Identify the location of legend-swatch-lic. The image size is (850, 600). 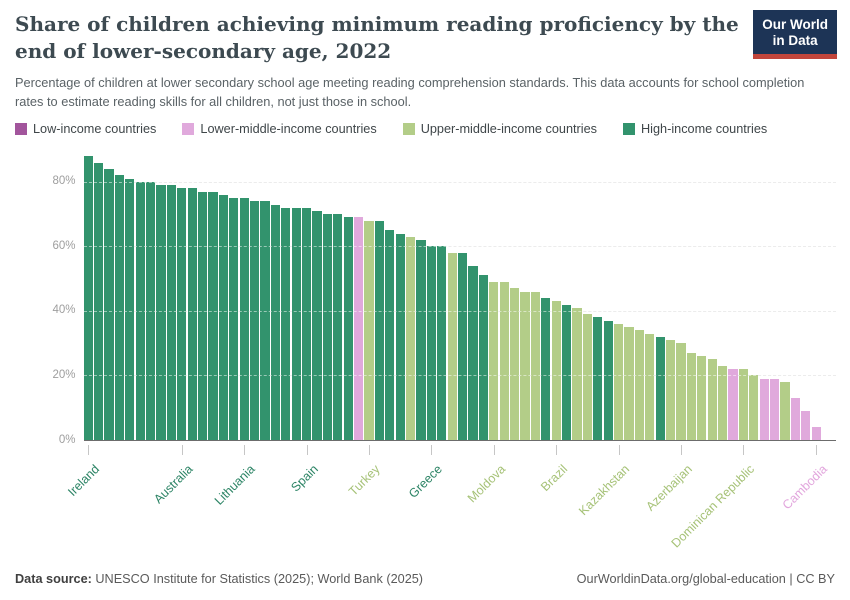
(21, 129).